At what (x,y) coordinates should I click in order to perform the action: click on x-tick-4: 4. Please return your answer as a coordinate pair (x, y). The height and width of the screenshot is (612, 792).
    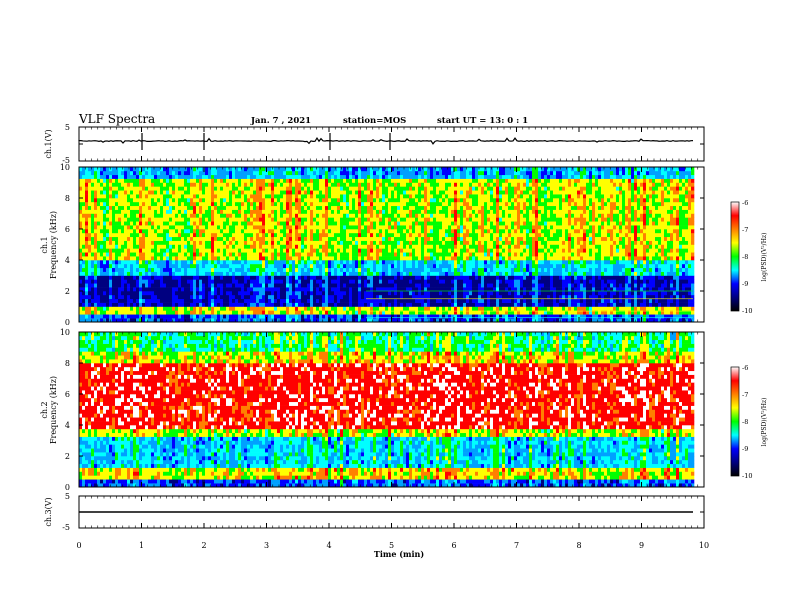
    Looking at the image, I should click on (328, 545).